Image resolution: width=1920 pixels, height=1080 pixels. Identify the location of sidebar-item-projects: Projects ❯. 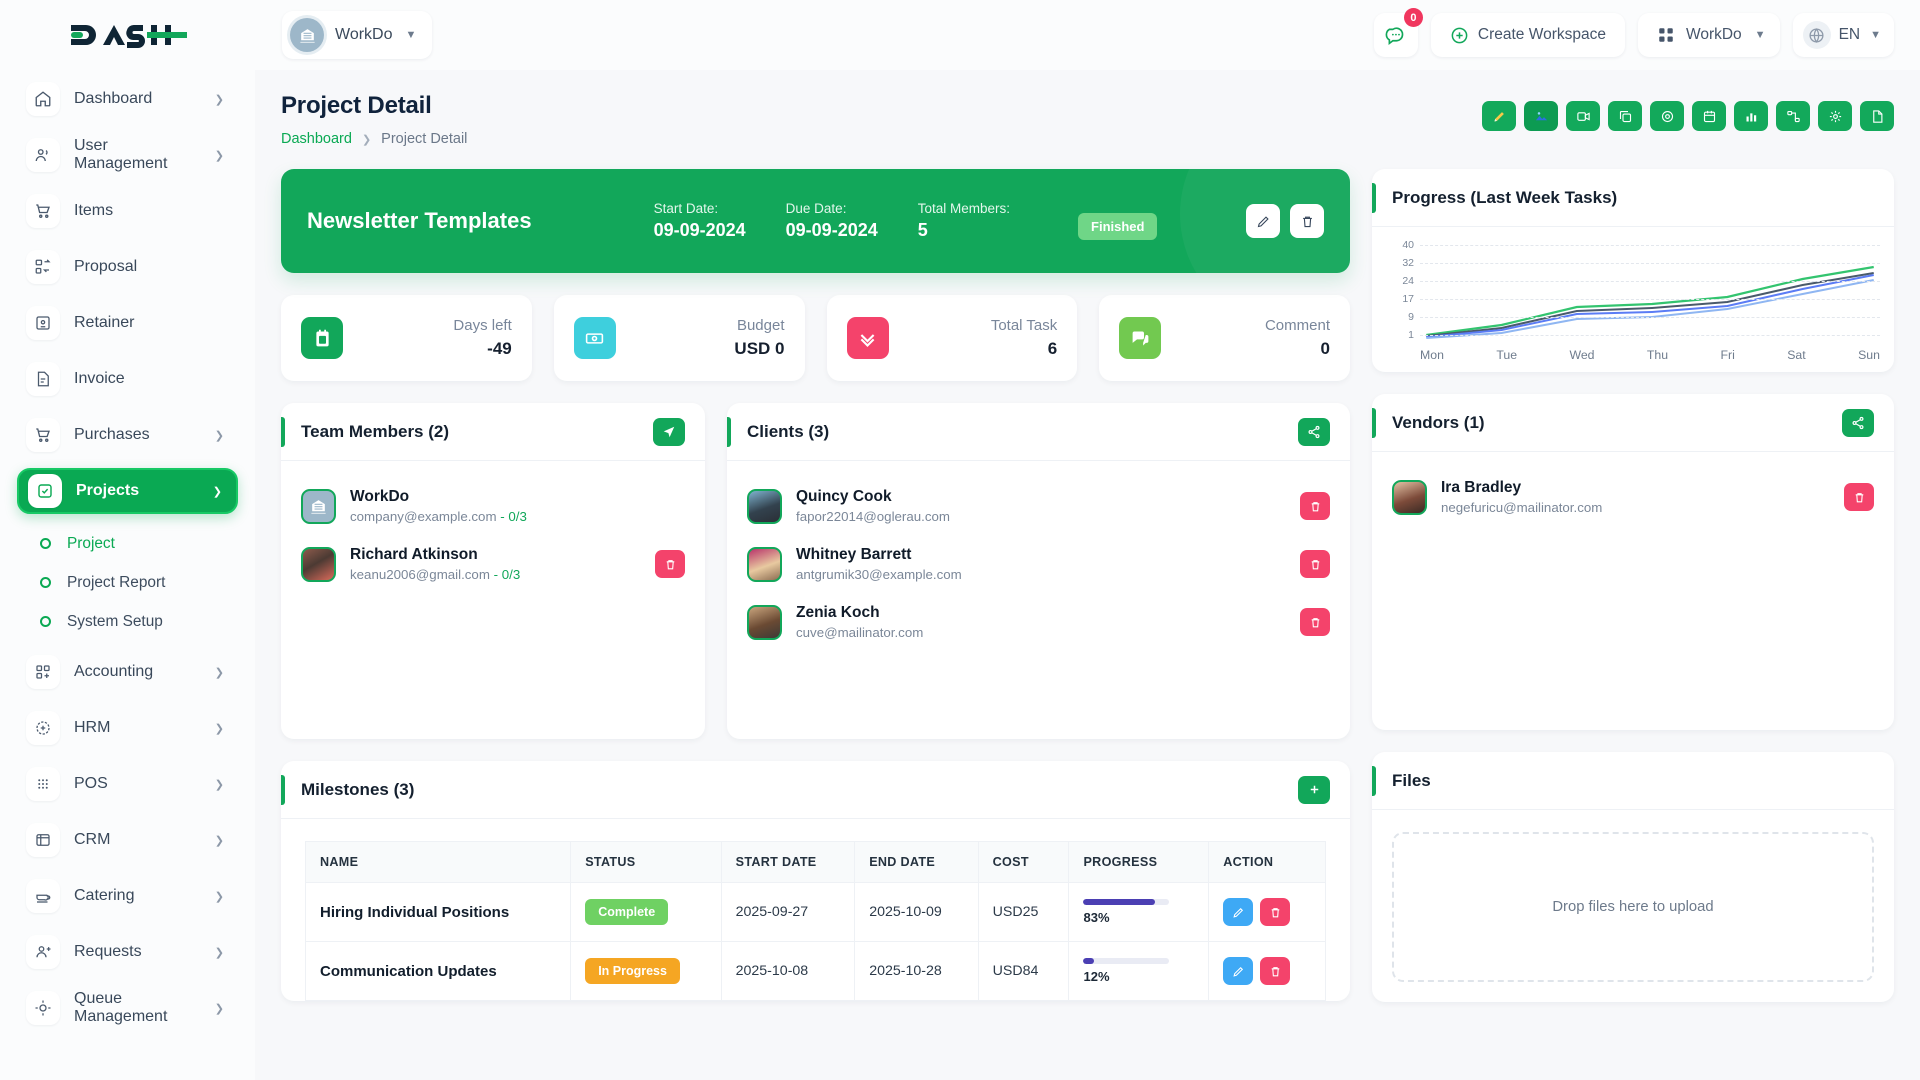
(127, 491).